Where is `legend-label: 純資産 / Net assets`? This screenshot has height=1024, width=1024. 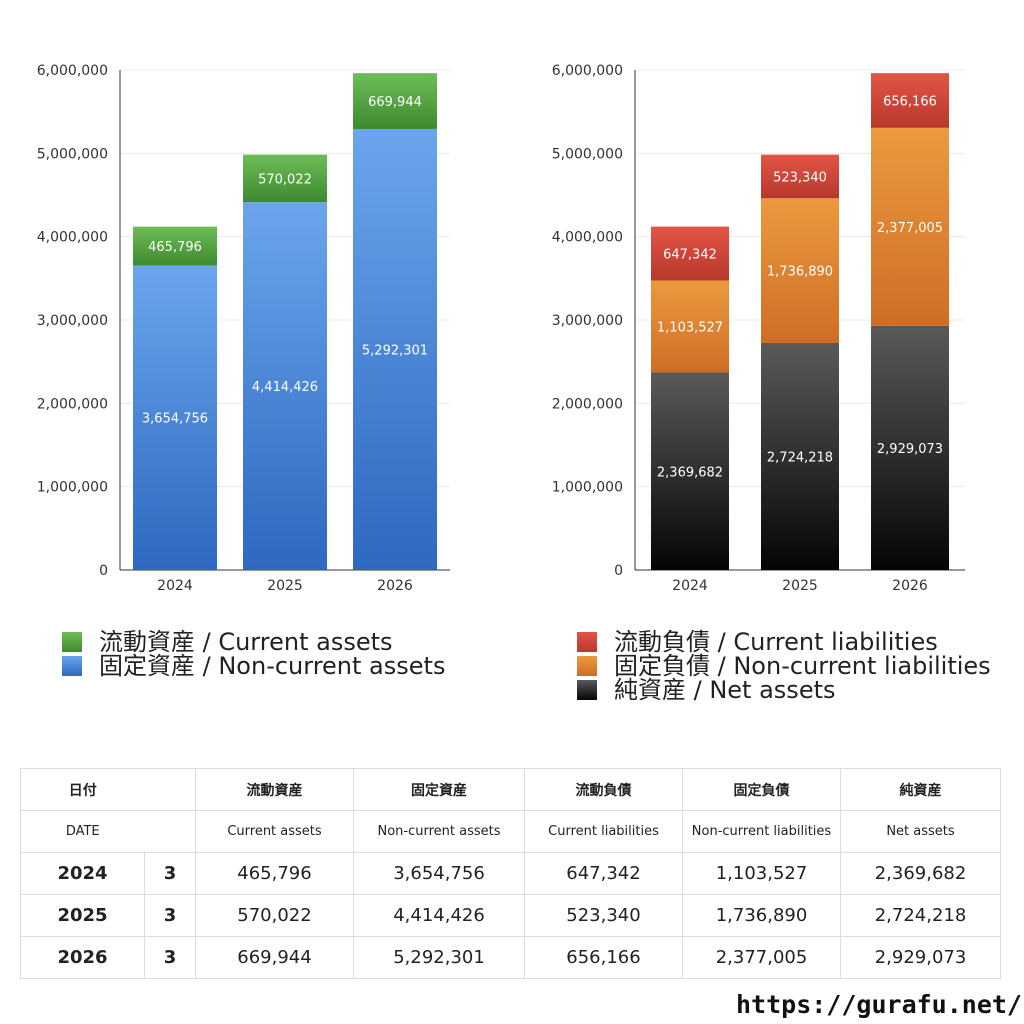 legend-label: 純資産 / Net assets is located at coordinates (725, 690).